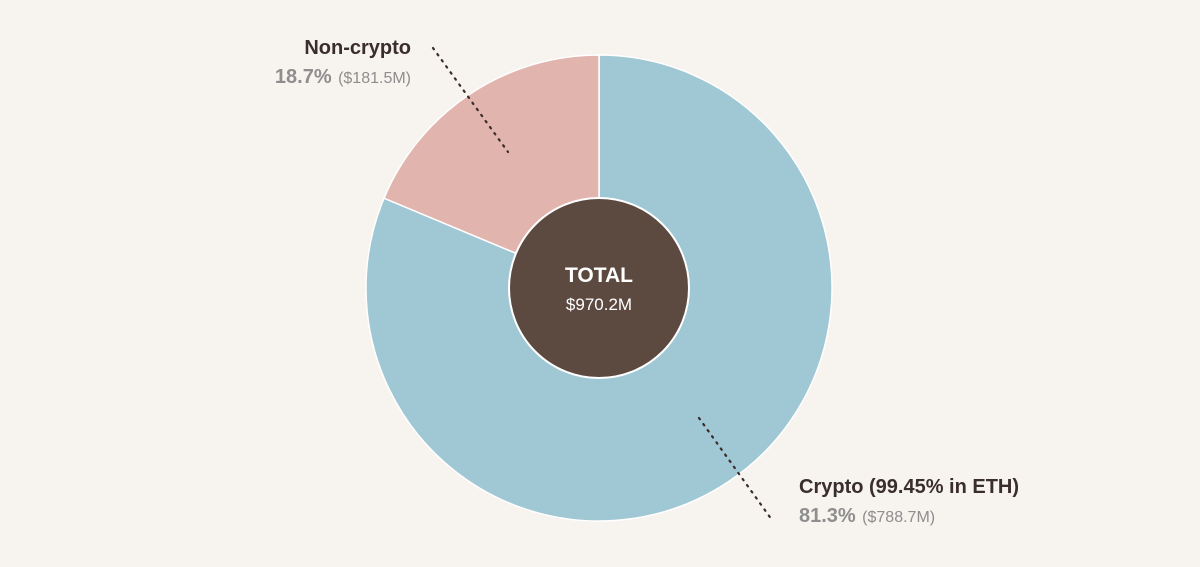 The image size is (1200, 567). I want to click on noncrypto-leader-line, so click(470, 100).